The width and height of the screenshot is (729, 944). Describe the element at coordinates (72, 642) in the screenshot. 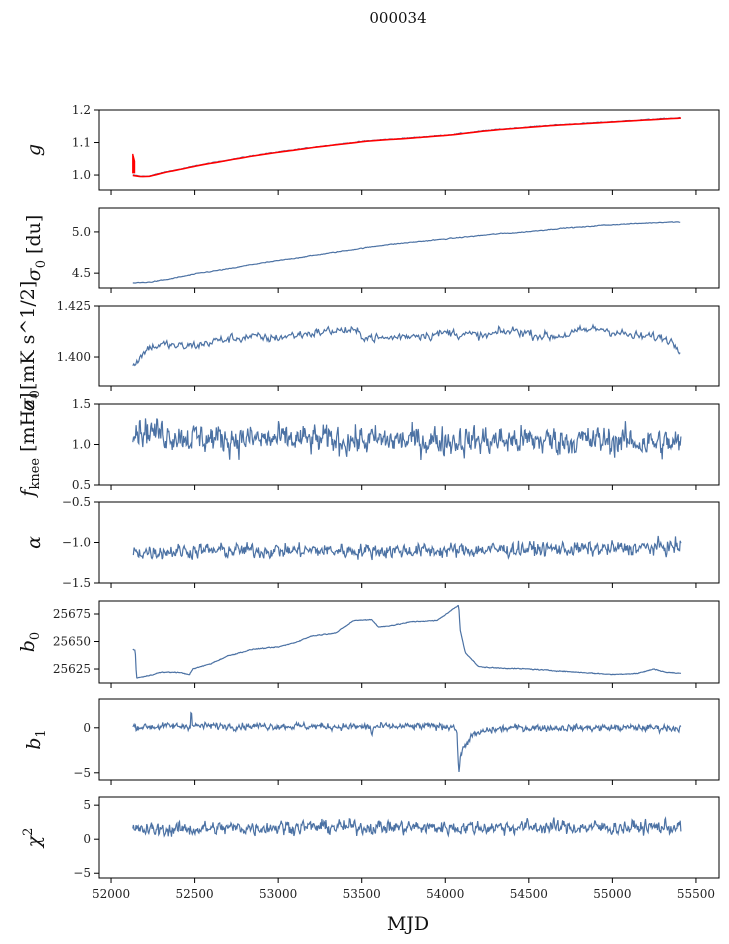

I see `y-tick-label: 25650` at that location.